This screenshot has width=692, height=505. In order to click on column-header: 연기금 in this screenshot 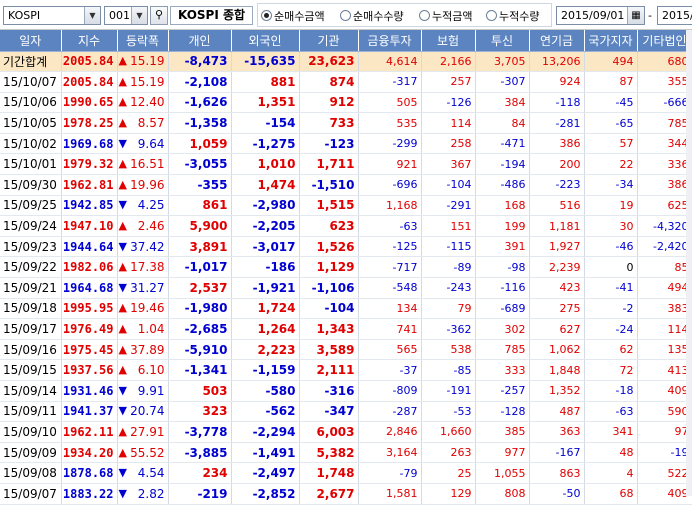, I will do `click(557, 41)`.